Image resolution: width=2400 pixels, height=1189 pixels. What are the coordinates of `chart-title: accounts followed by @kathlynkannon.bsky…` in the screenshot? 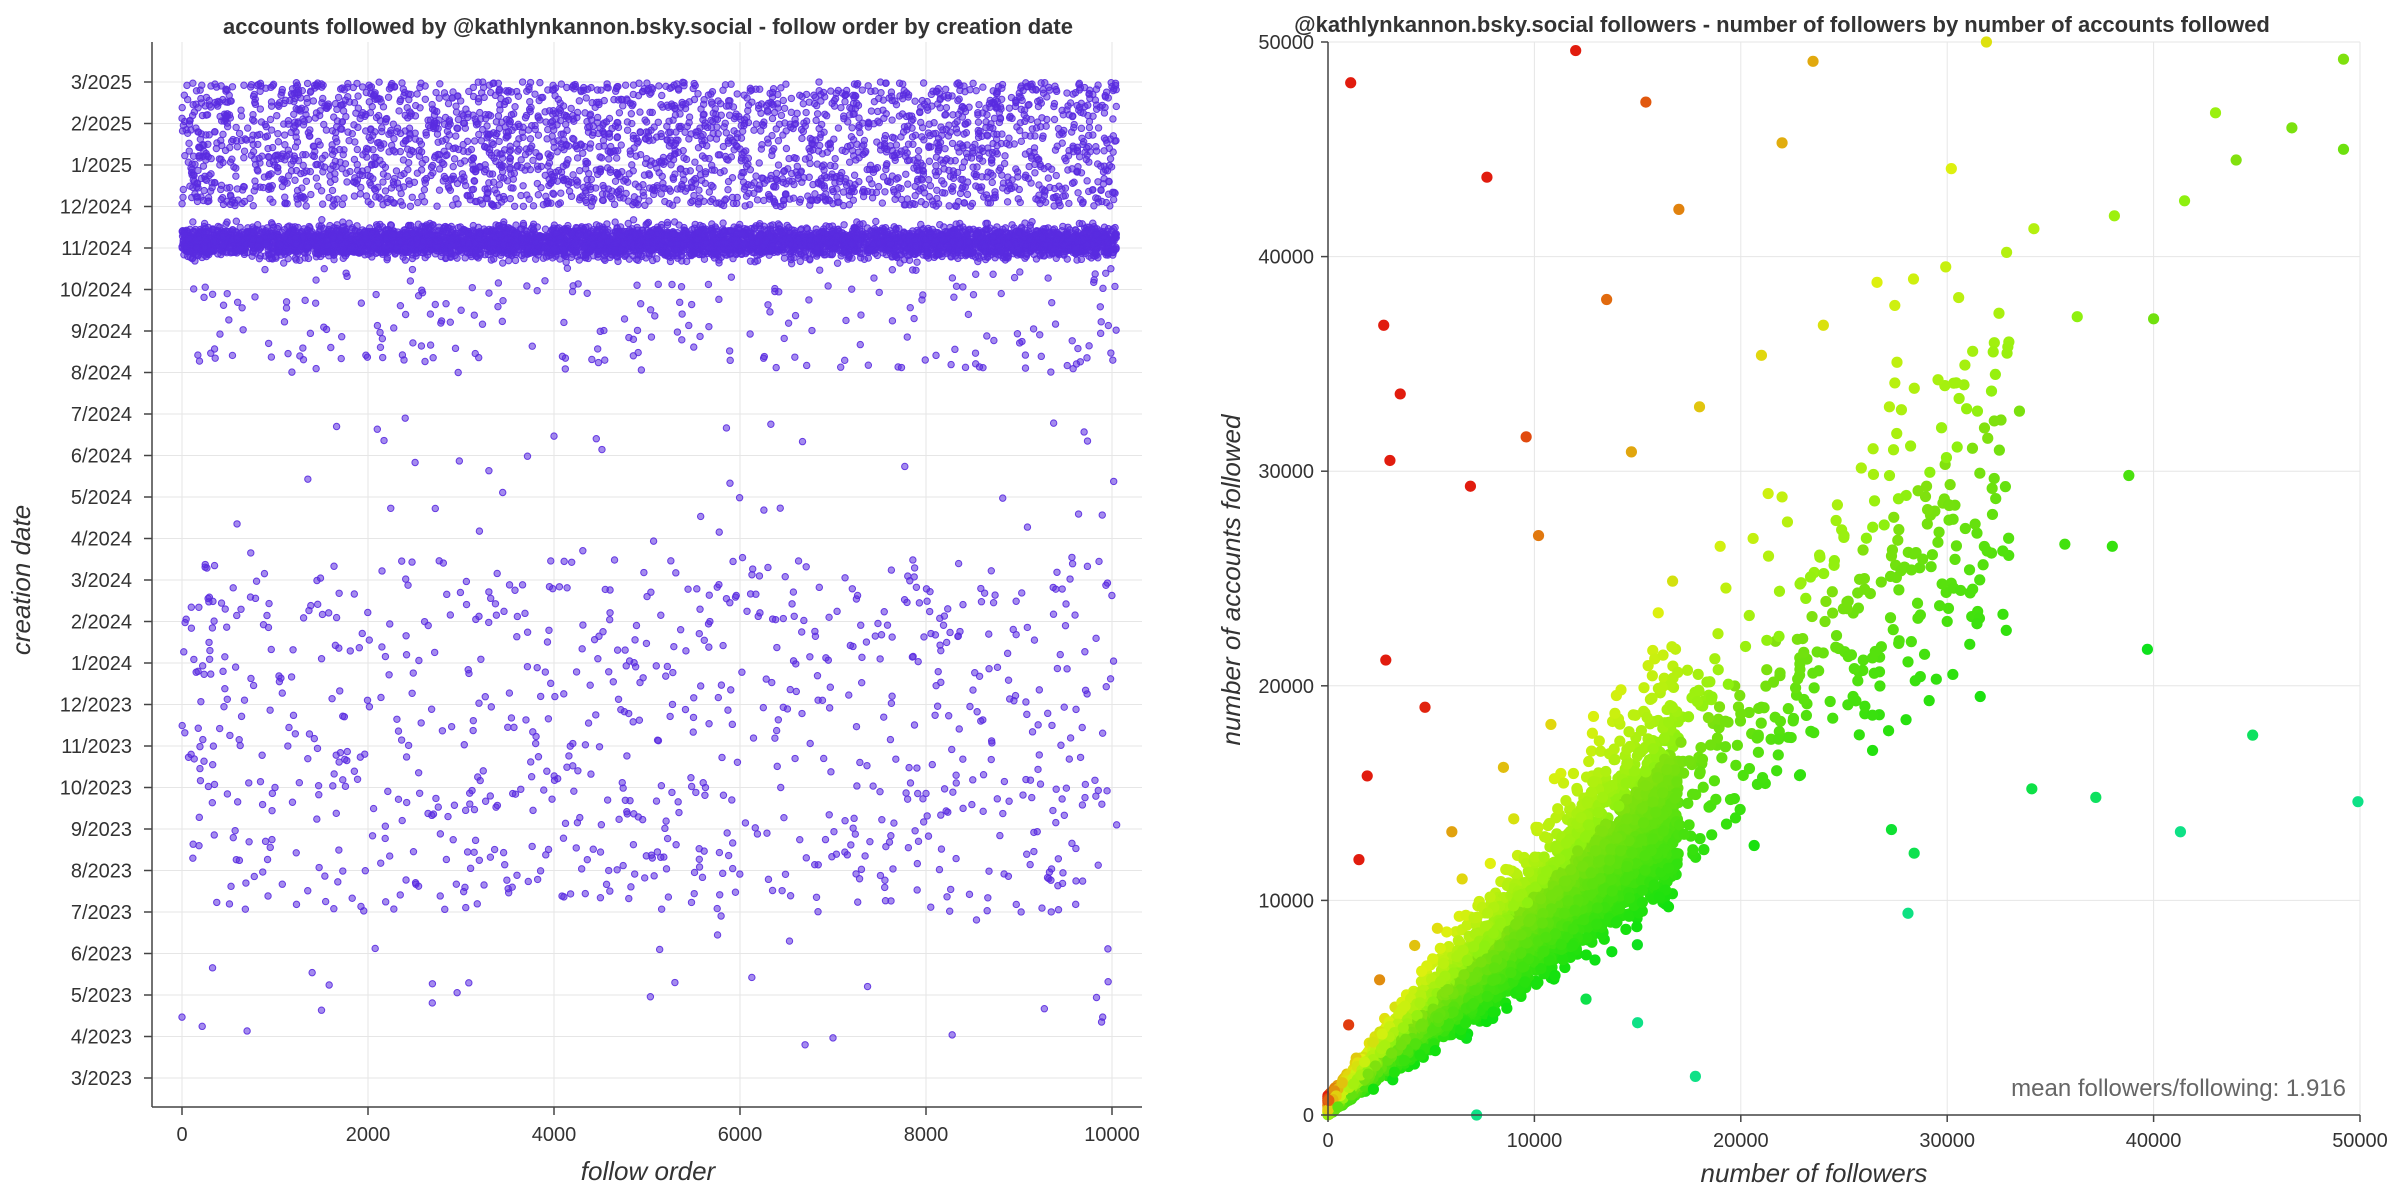 It's located at (648, 26).